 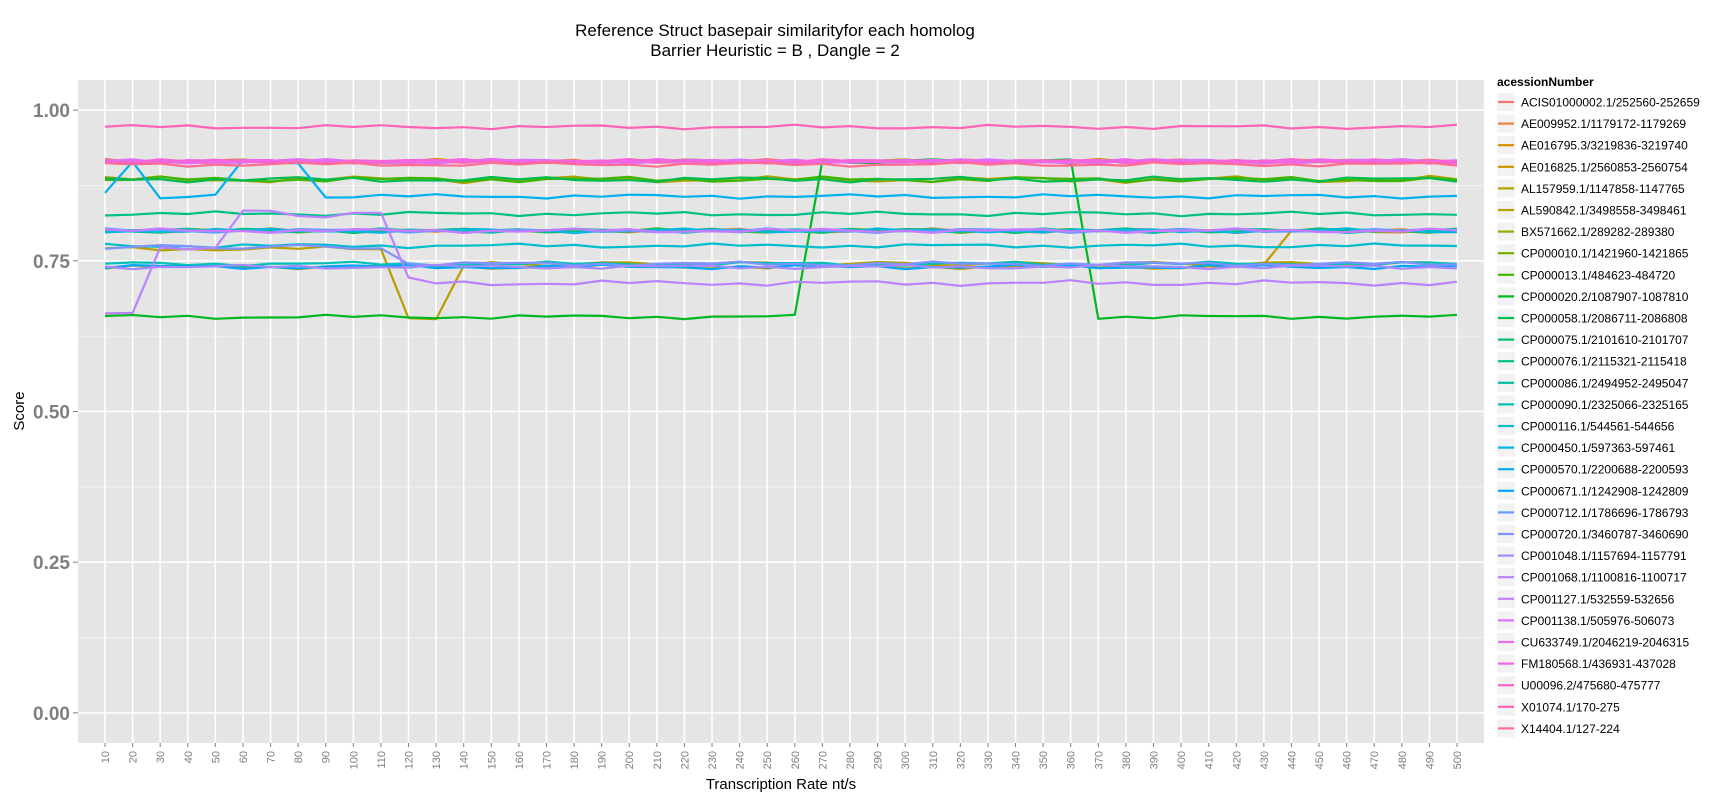 What do you see at coordinates (1099, 760) in the screenshot?
I see `x-tick-label: 370` at bounding box center [1099, 760].